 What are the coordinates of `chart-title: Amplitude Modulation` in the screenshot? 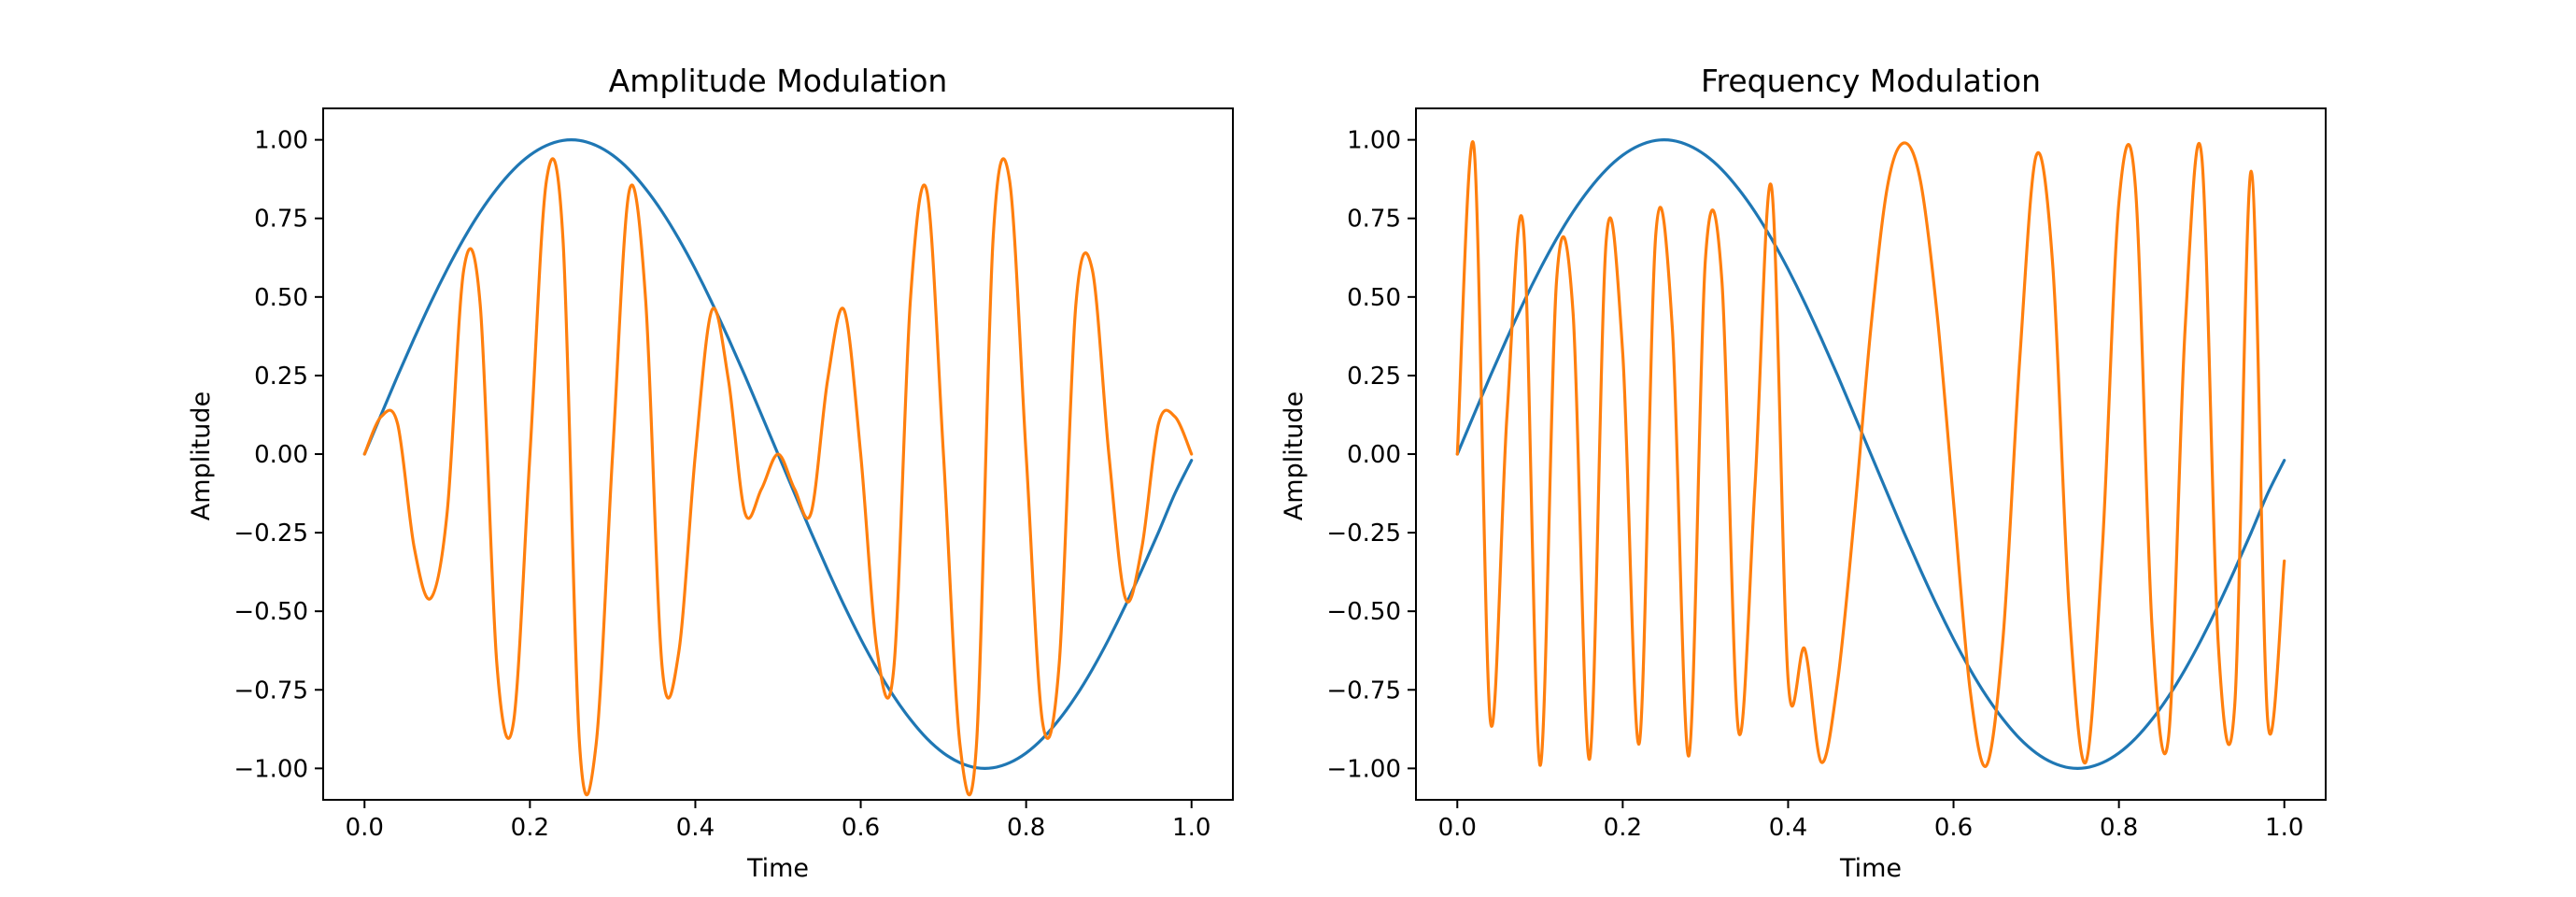 It's located at (778, 81).